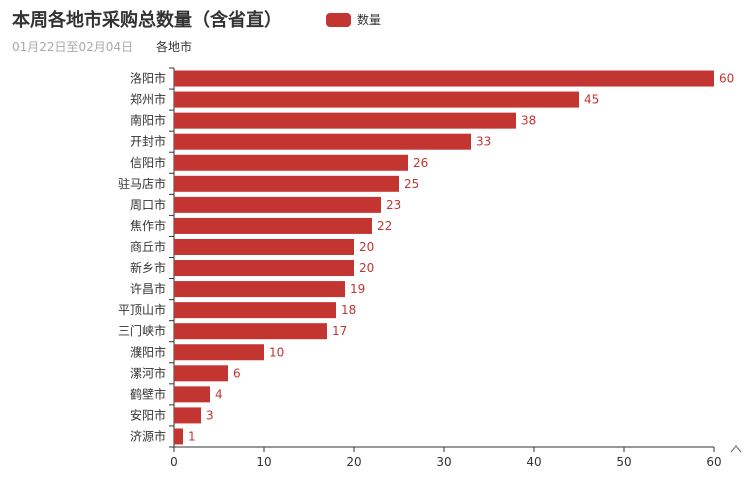 Image resolution: width=750 pixels, height=483 pixels. What do you see at coordinates (369, 20) in the screenshot?
I see `legend-label: 数量` at bounding box center [369, 20].